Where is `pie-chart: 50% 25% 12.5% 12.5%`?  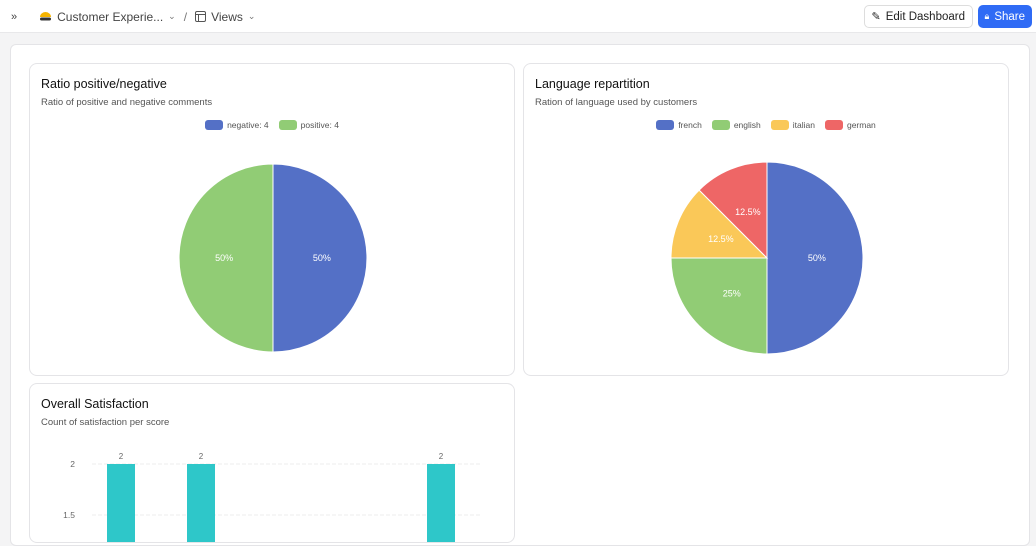
pie-chart: 50% 25% 12.5% 12.5% is located at coordinates (767, 258).